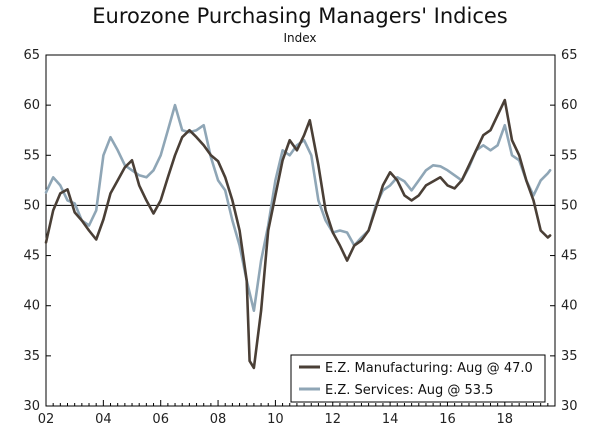  I want to click on y-tick-label-left: 30, so click(31, 406).